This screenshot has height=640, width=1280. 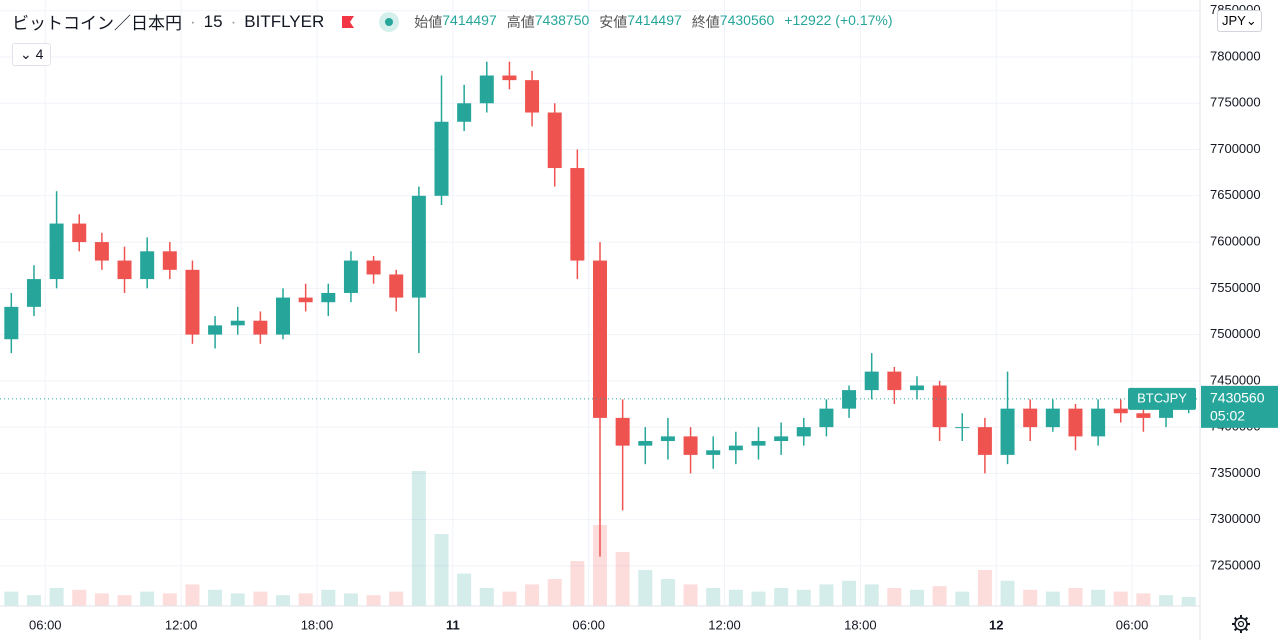 I want to click on ohlc-label: 始値, so click(x=428, y=21).